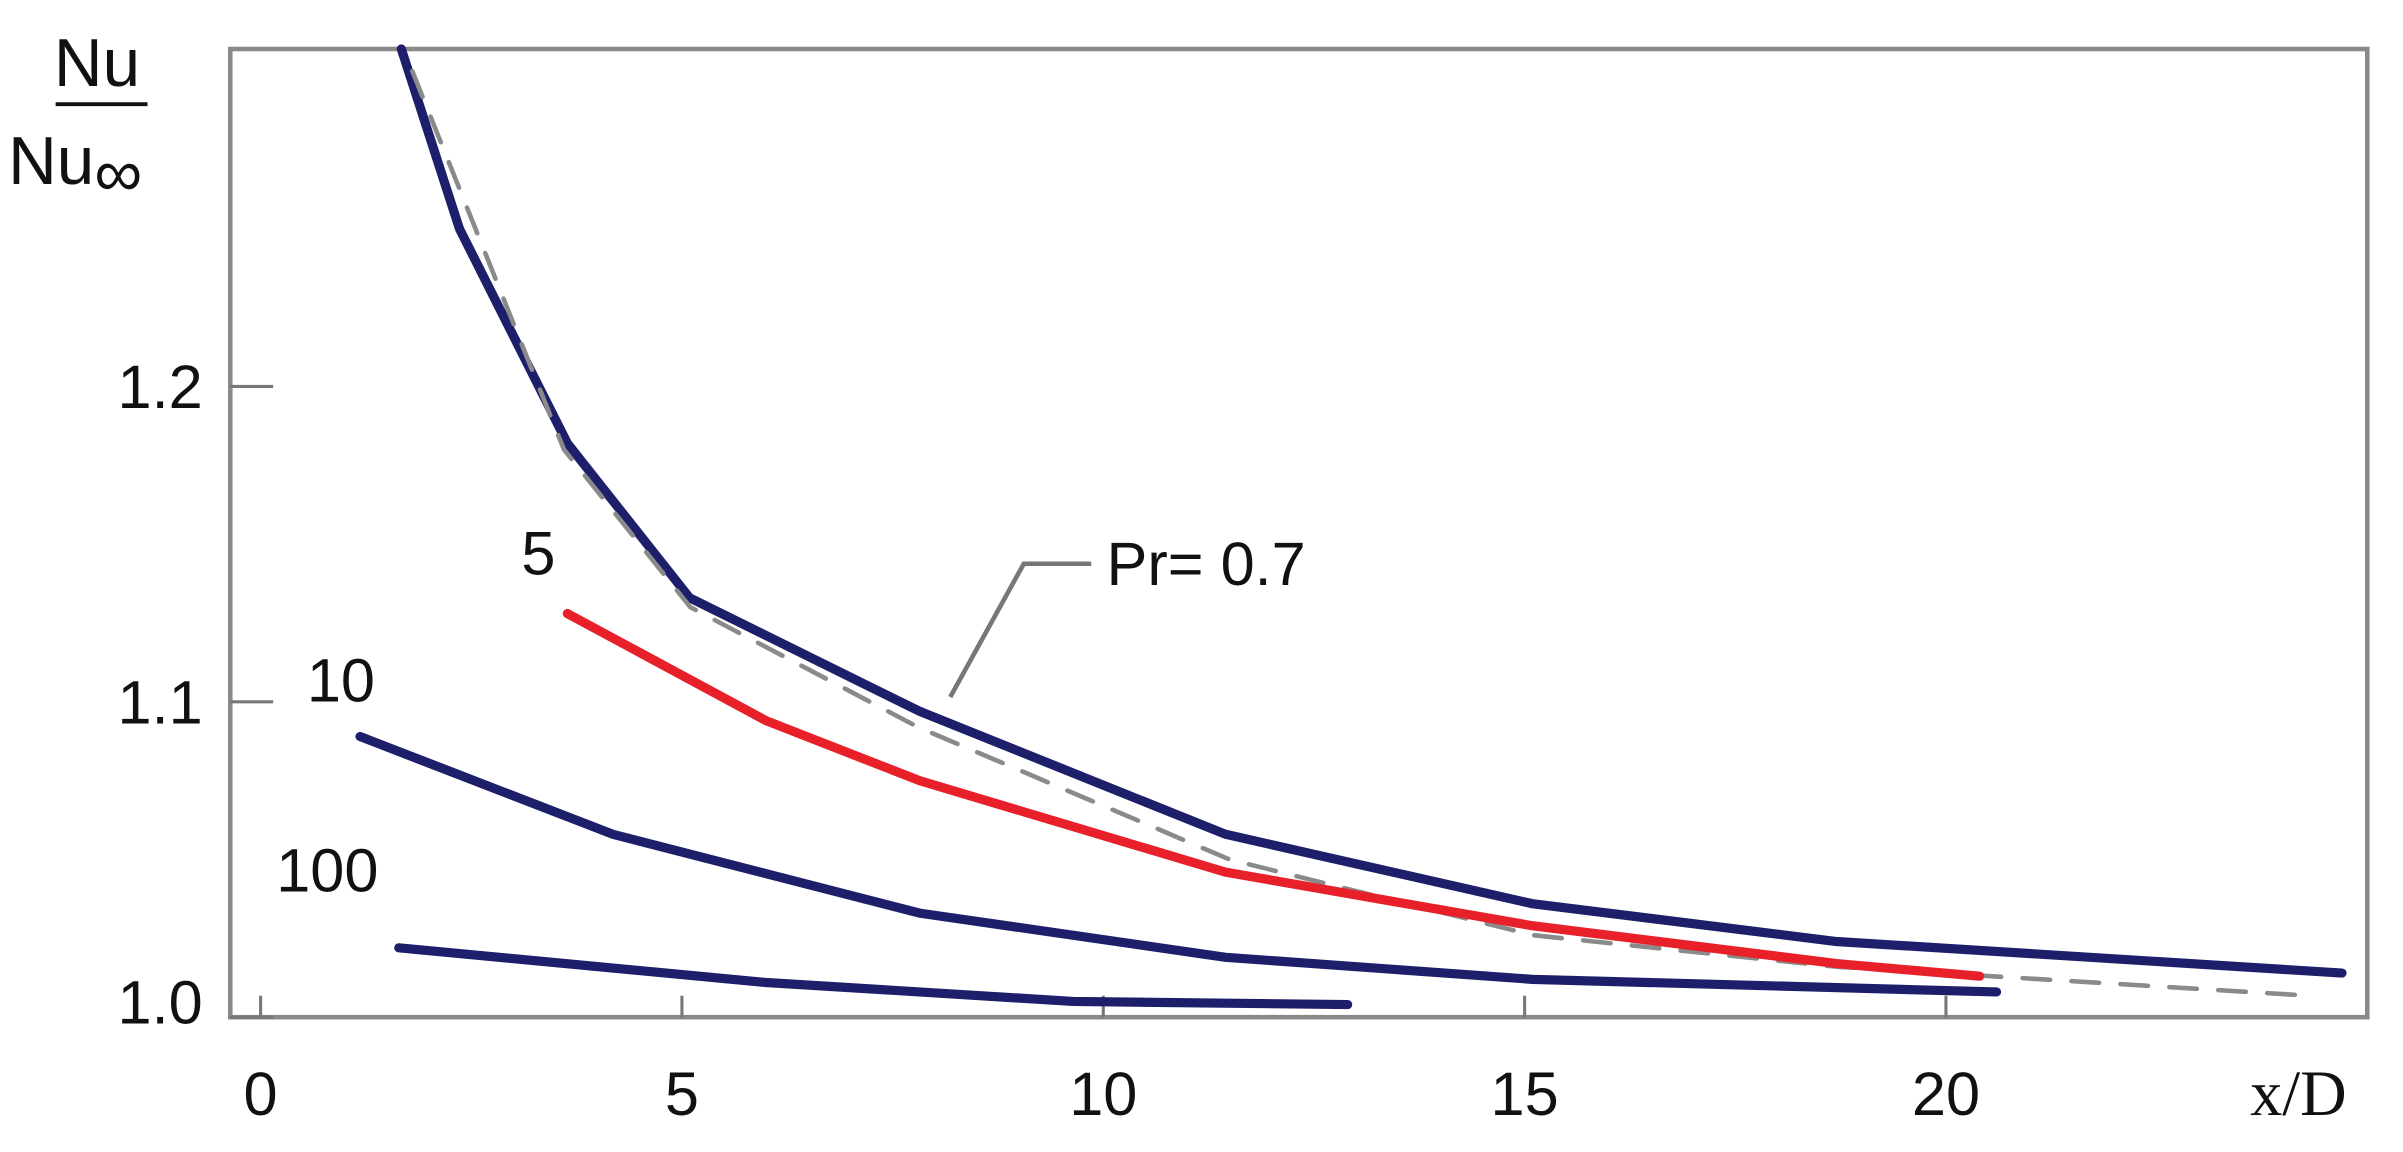 Image resolution: width=2403 pixels, height=1152 pixels. Describe the element at coordinates (873, 976) in the screenshot. I see `curve` at that location.